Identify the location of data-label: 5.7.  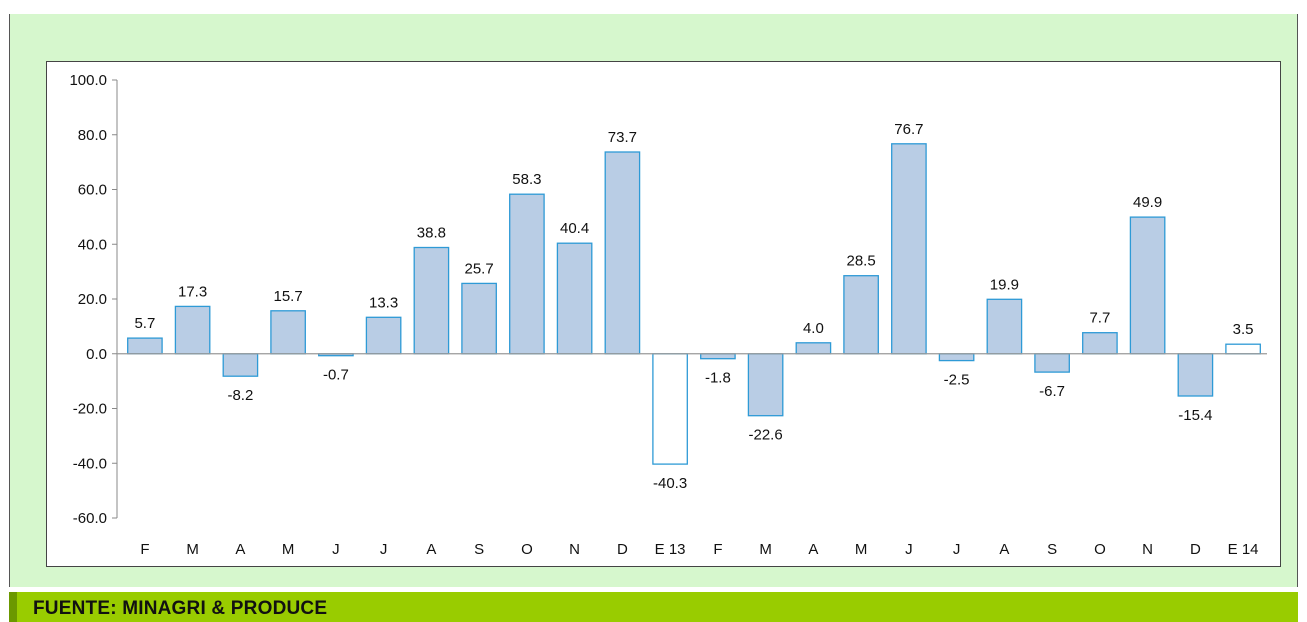
(144, 323).